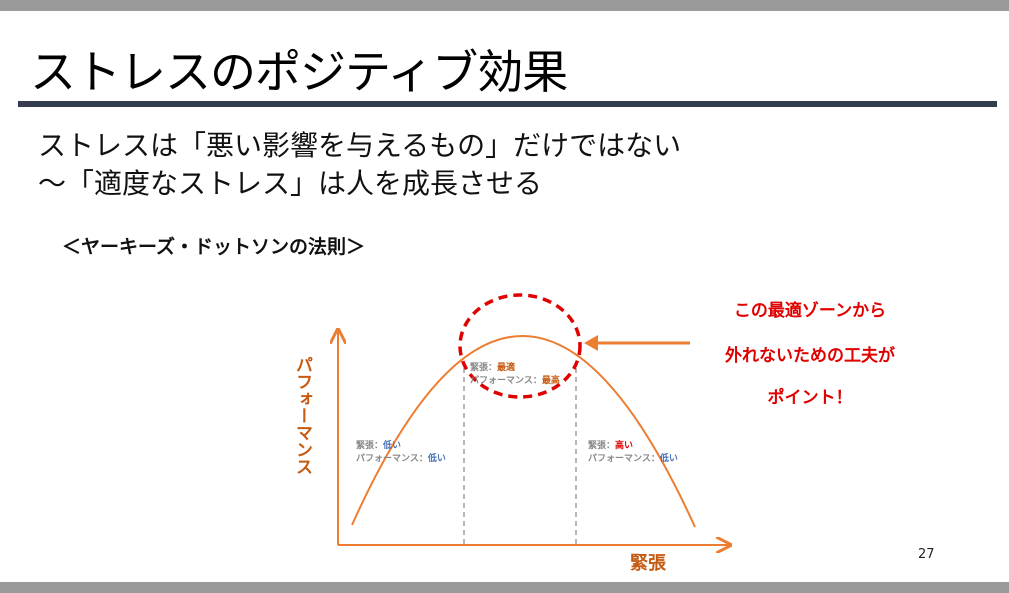 The image size is (1009, 593). What do you see at coordinates (504, 587) in the screenshot?
I see `bottom-bar` at bounding box center [504, 587].